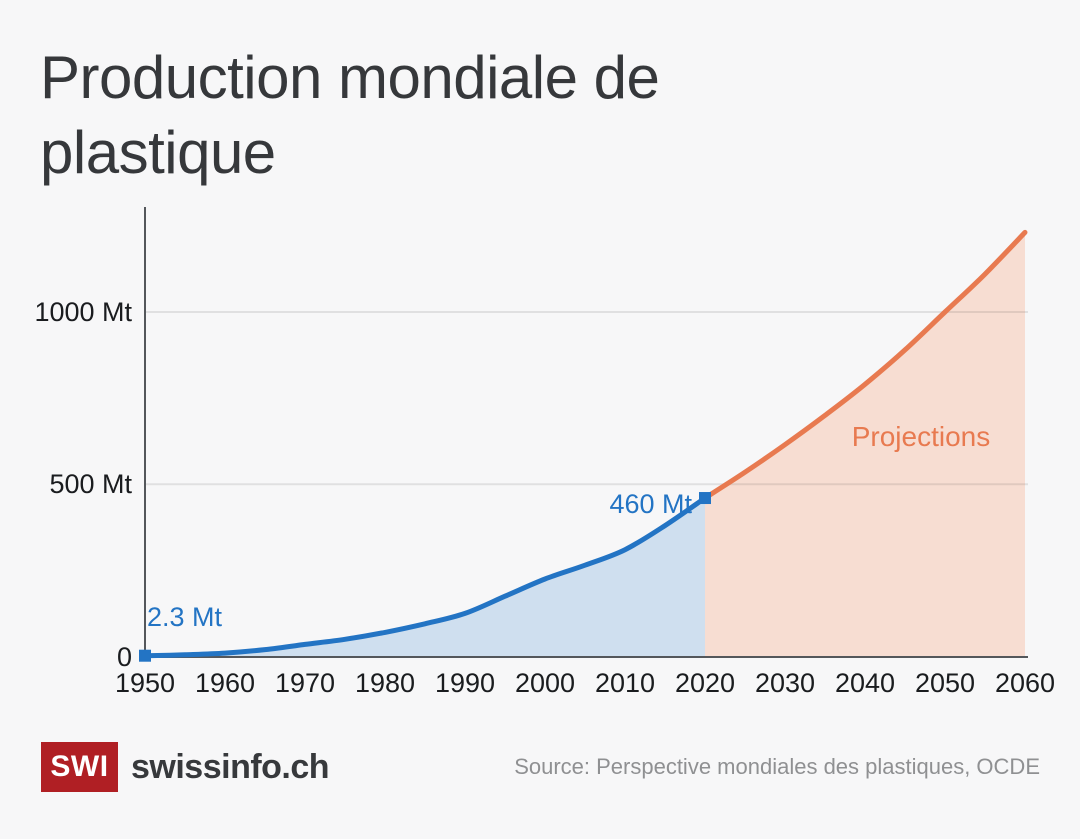 This screenshot has width=1080, height=839. I want to click on brand-name: swissinfo.ch, so click(230, 766).